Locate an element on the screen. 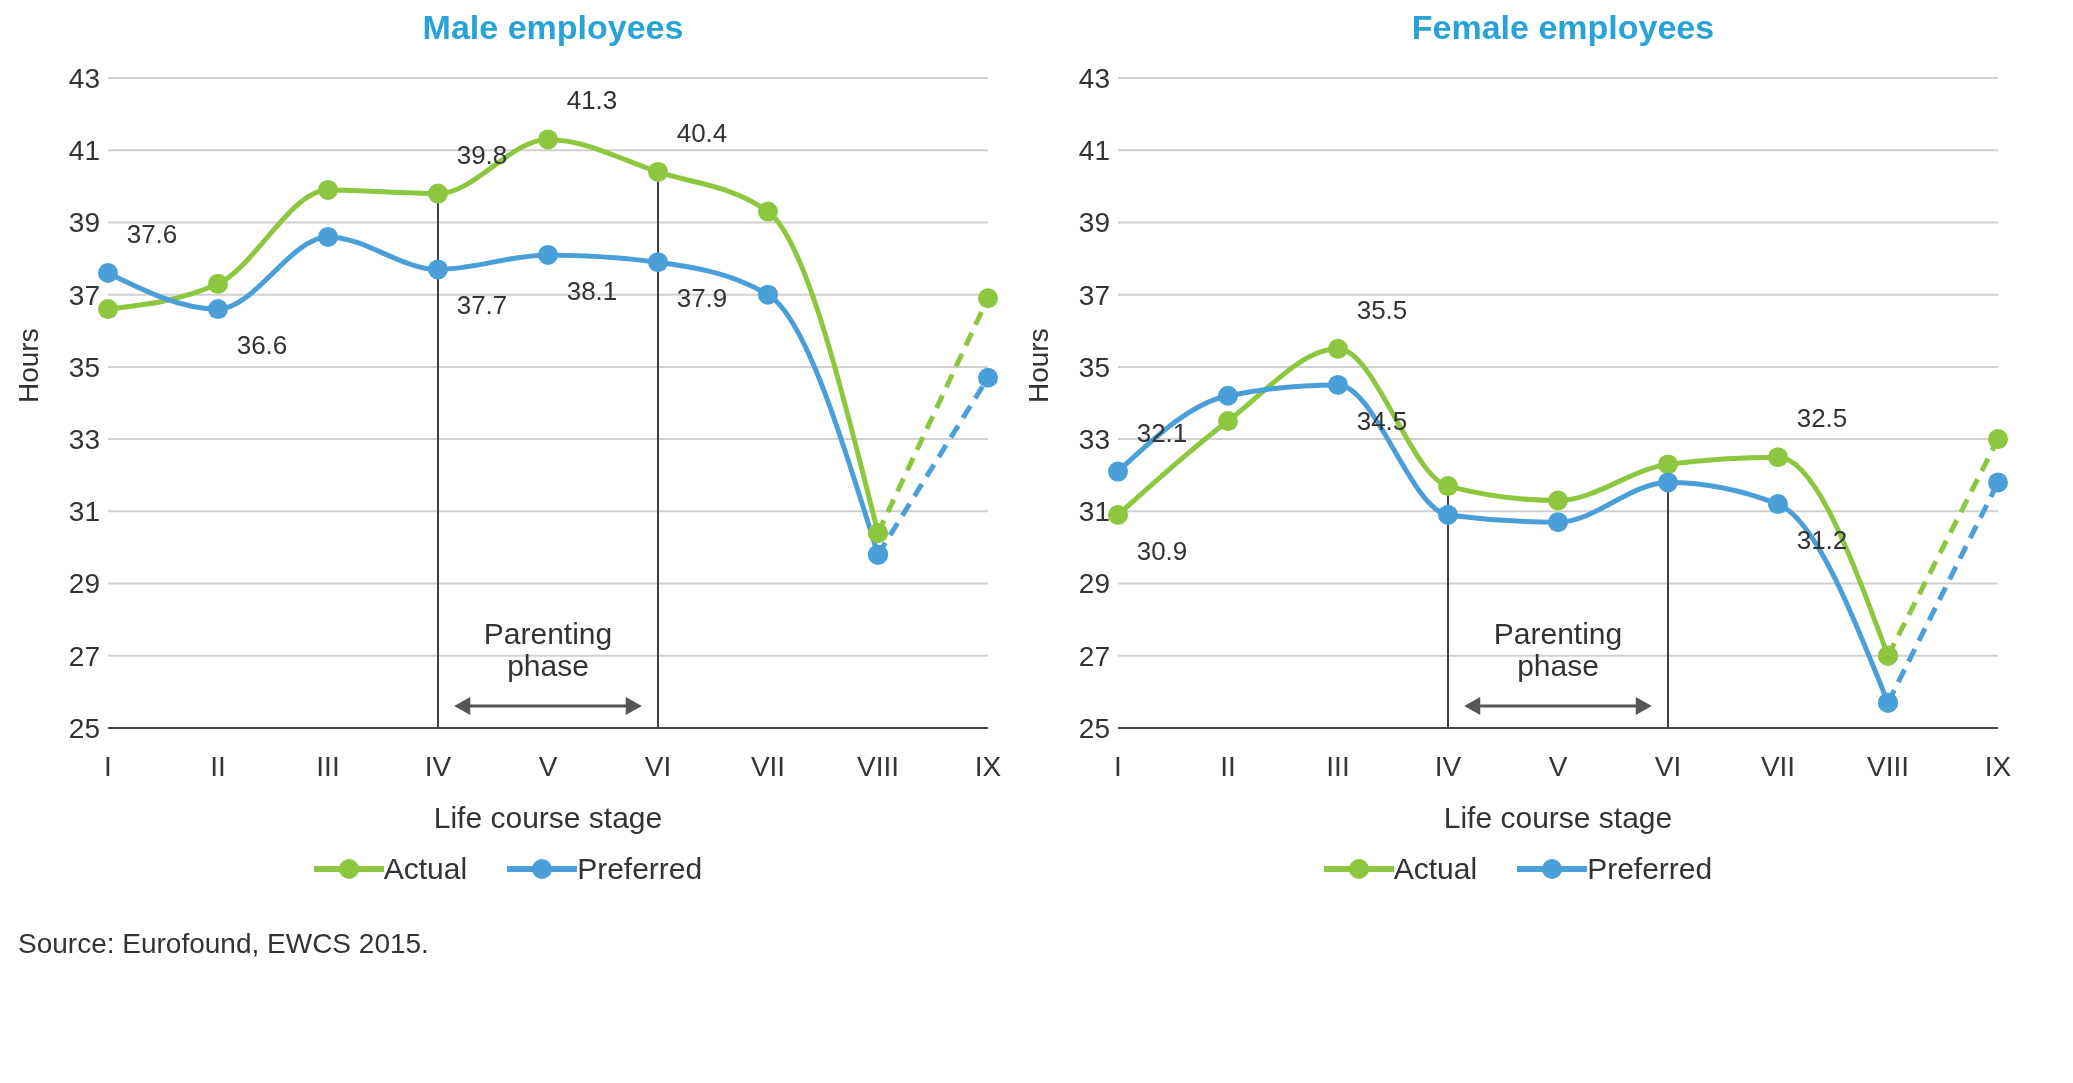  data-label: 35.5 is located at coordinates (1382, 309).